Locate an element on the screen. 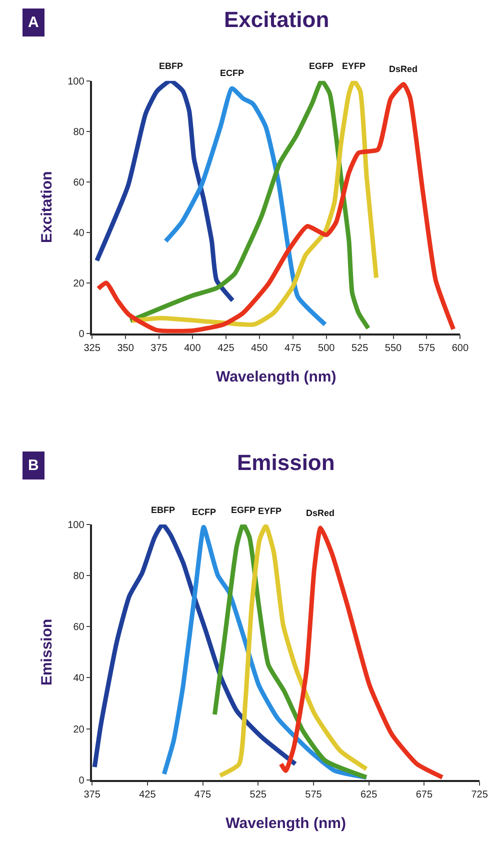 Image resolution: width=504 pixels, height=846 pixels. x-tick-label: 400 is located at coordinates (193, 348).